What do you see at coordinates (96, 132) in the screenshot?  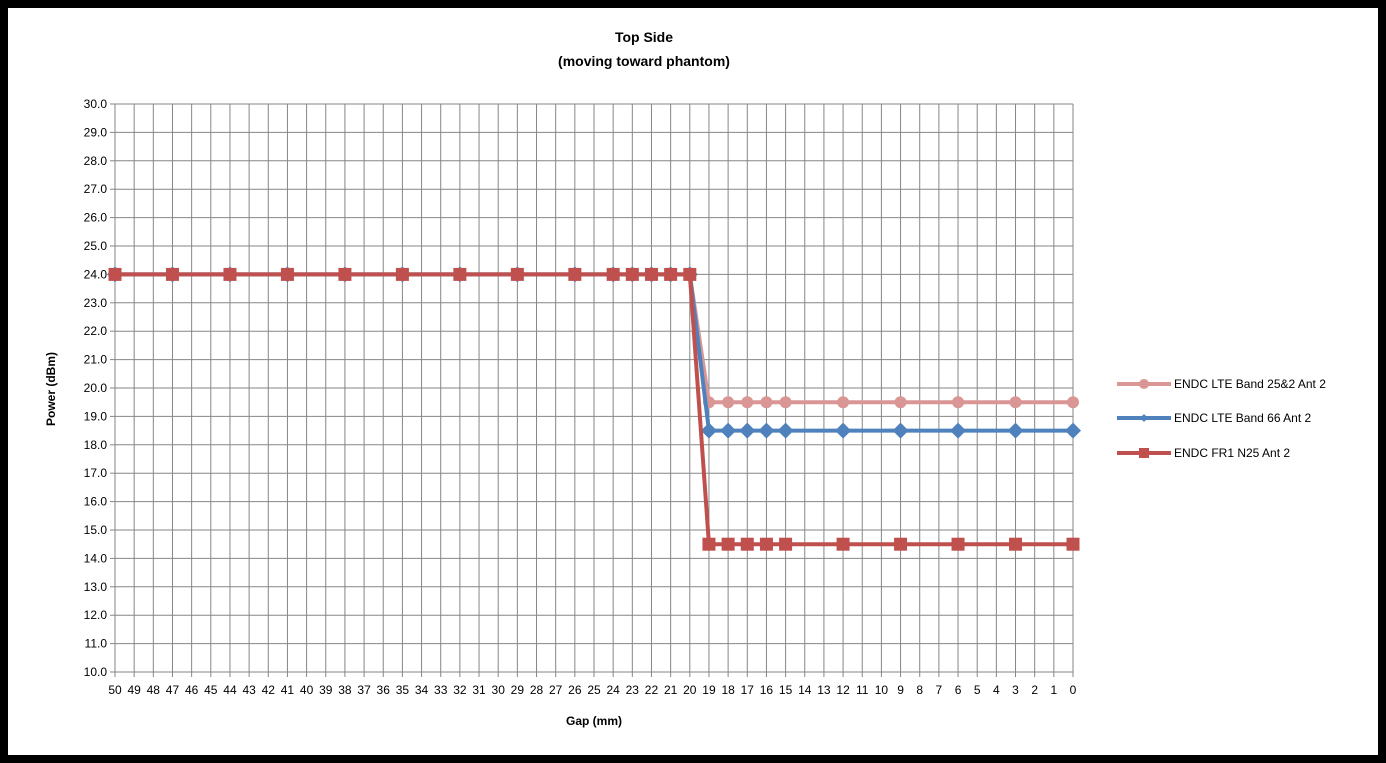 I see `y-tick-label: 29.0` at bounding box center [96, 132].